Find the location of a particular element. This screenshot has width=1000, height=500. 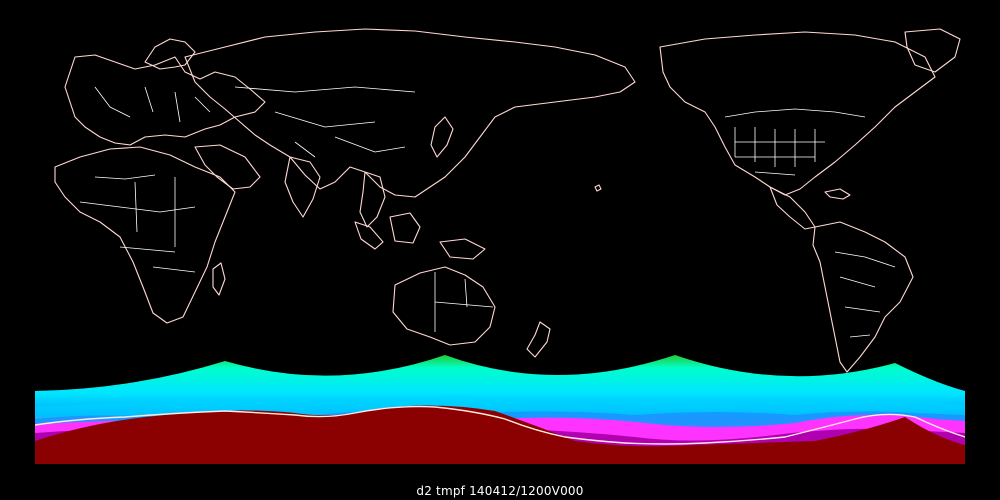

coast-arabia is located at coordinates (227, 167).